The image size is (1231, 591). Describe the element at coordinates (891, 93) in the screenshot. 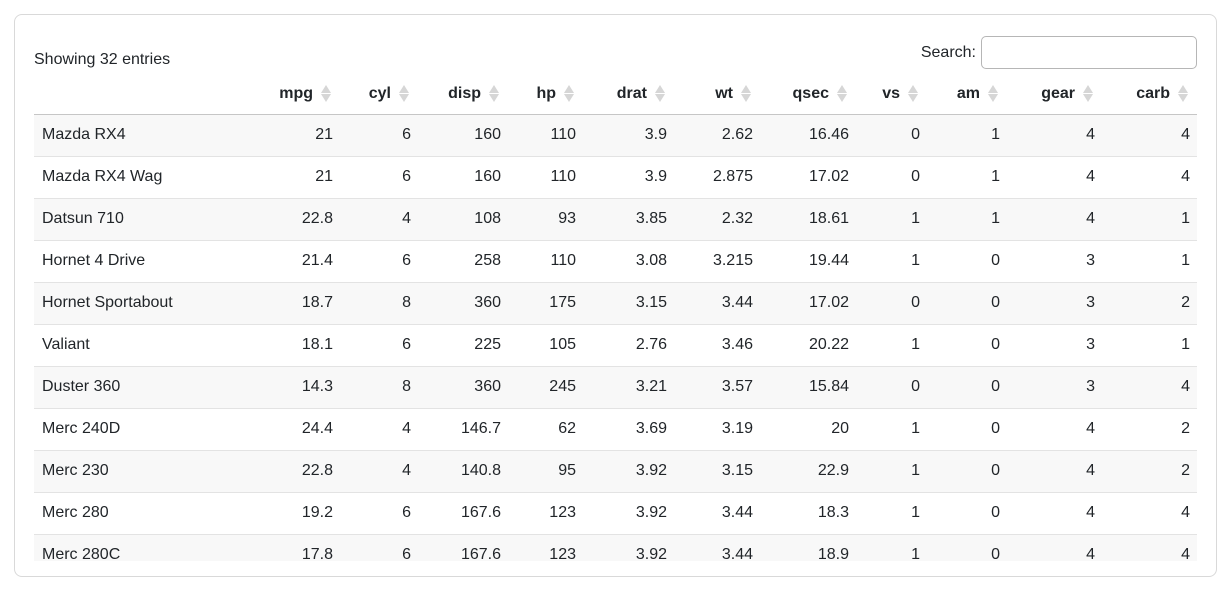

I see `column-label: vs` at that location.